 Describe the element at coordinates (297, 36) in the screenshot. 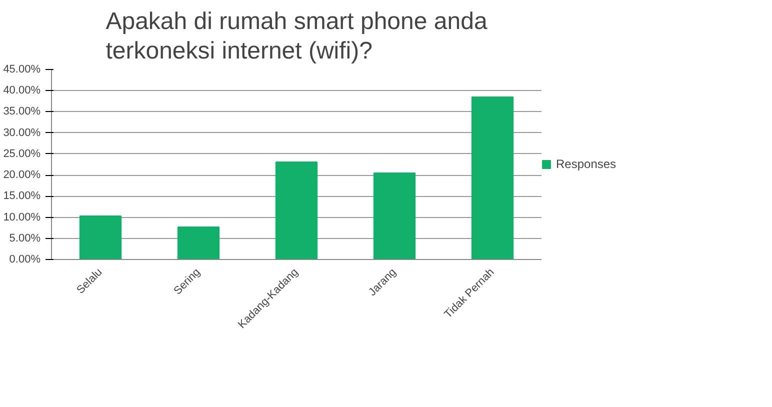

I see `chart-title: Apakah di rumah smart phone anda terkoneksi internet (wifi)?` at that location.